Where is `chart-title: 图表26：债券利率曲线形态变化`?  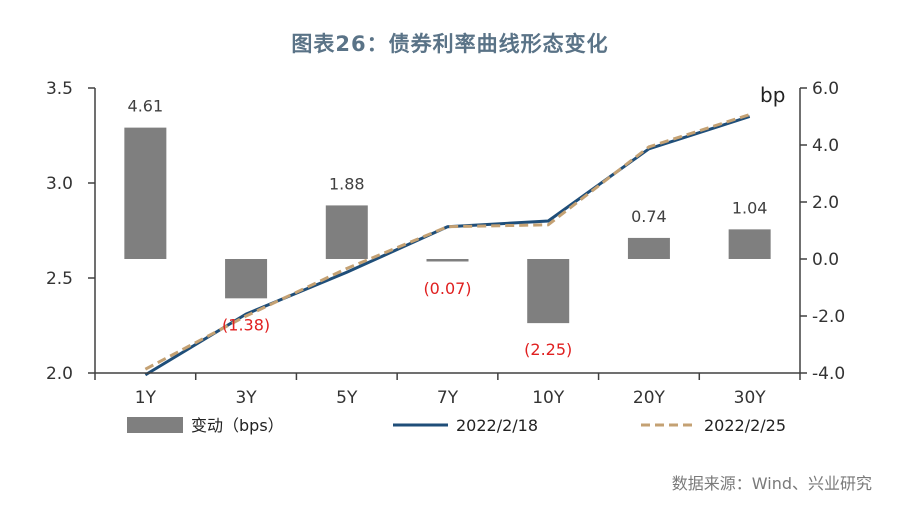
chart-title: 图表26：债券利率曲线形态变化 is located at coordinates (450, 44).